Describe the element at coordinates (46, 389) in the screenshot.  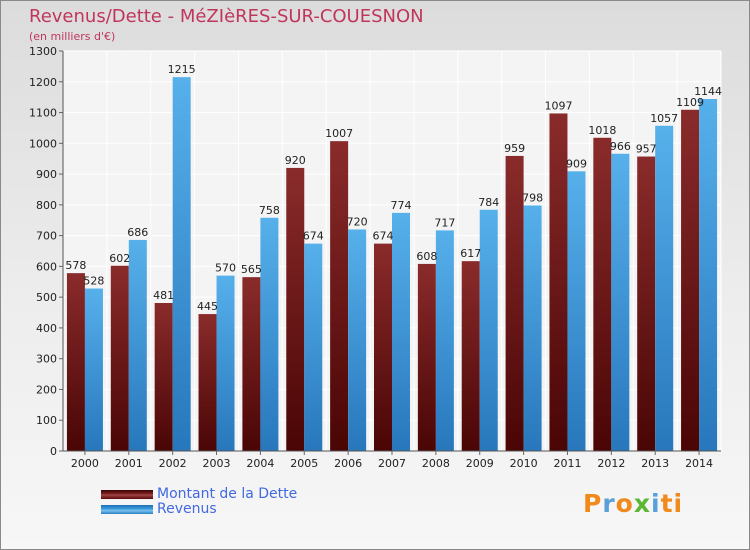
I see `y-tick-label: 200` at that location.